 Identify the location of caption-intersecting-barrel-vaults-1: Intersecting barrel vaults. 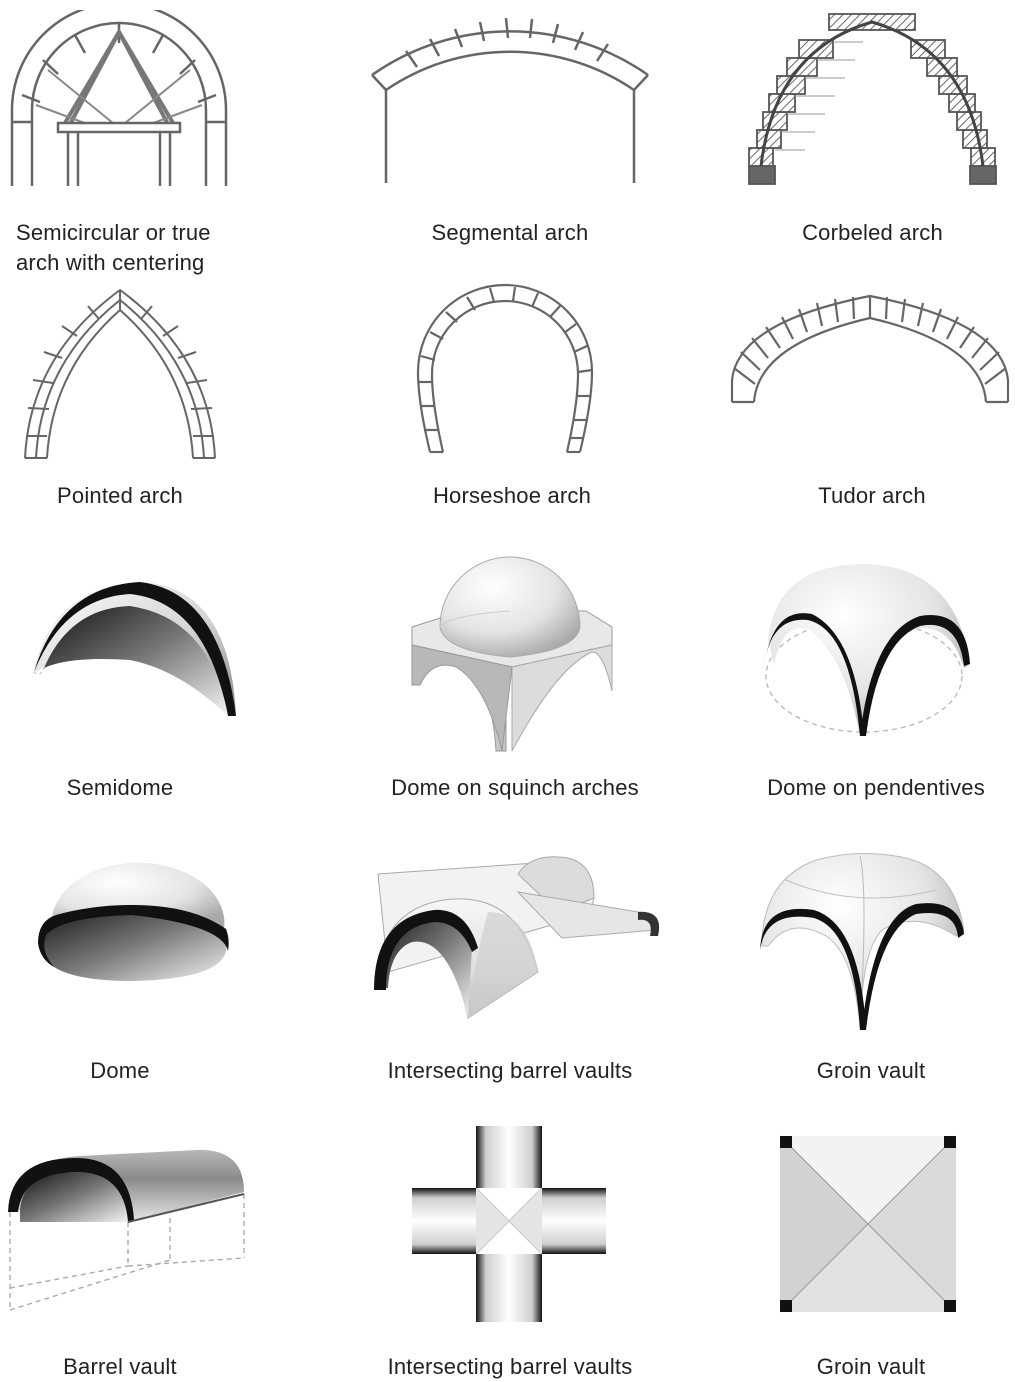
(510, 1070).